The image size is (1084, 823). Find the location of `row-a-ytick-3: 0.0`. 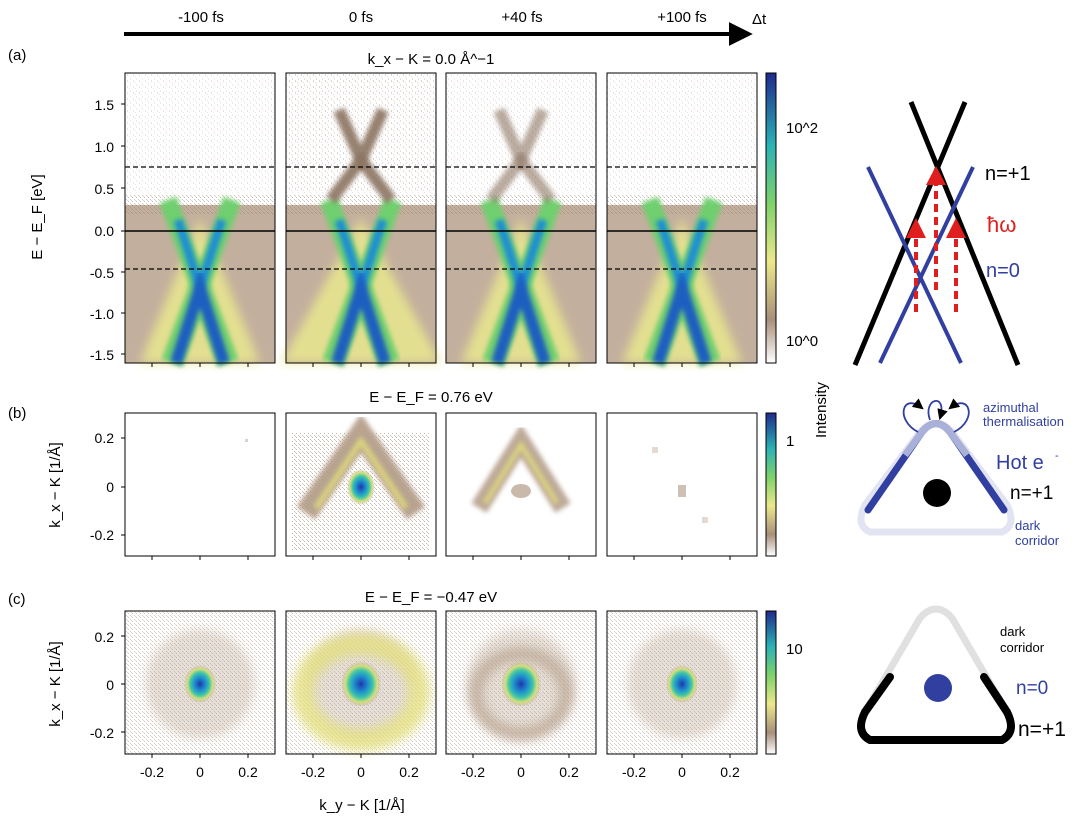

row-a-ytick-3: 0.0 is located at coordinates (105, 231).